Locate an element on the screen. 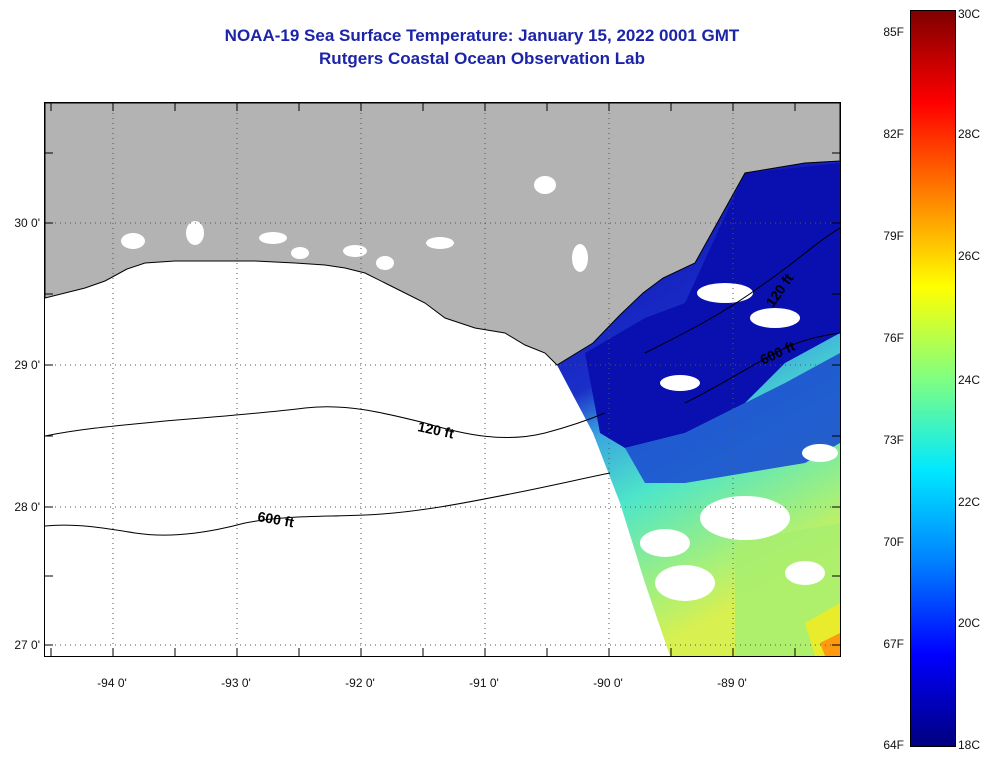  colorbar-c-label: 24C is located at coordinates (969, 380).